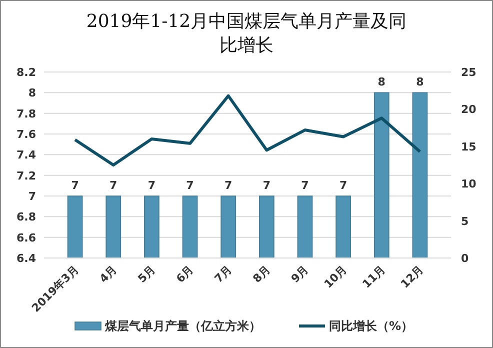  I want to click on chart-title: 2019年1-12月中国煤层气单月产量及同比增长, so click(246, 33).